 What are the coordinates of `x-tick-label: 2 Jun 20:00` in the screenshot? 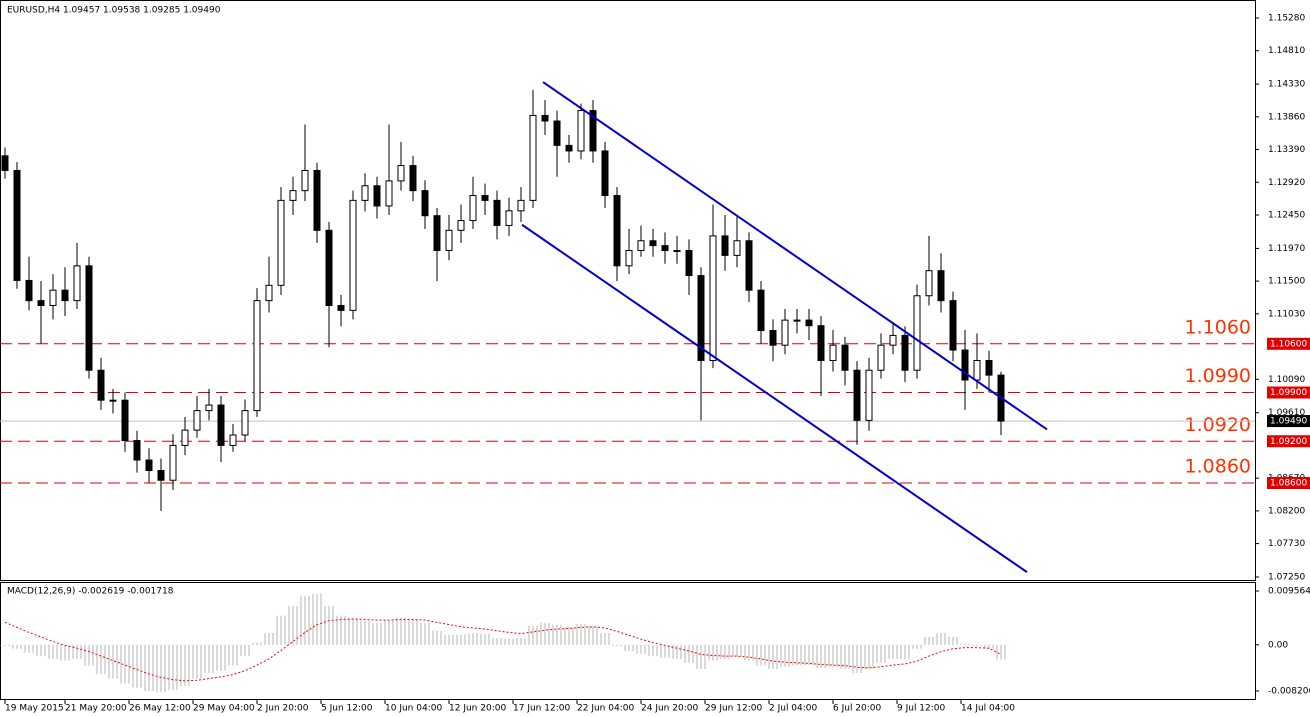 It's located at (283, 709).